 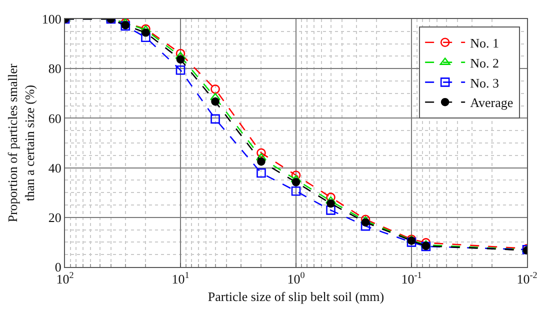 What do you see at coordinates (181, 278) in the screenshot?
I see `x-tick-label: 10$^{1}$` at bounding box center [181, 278].